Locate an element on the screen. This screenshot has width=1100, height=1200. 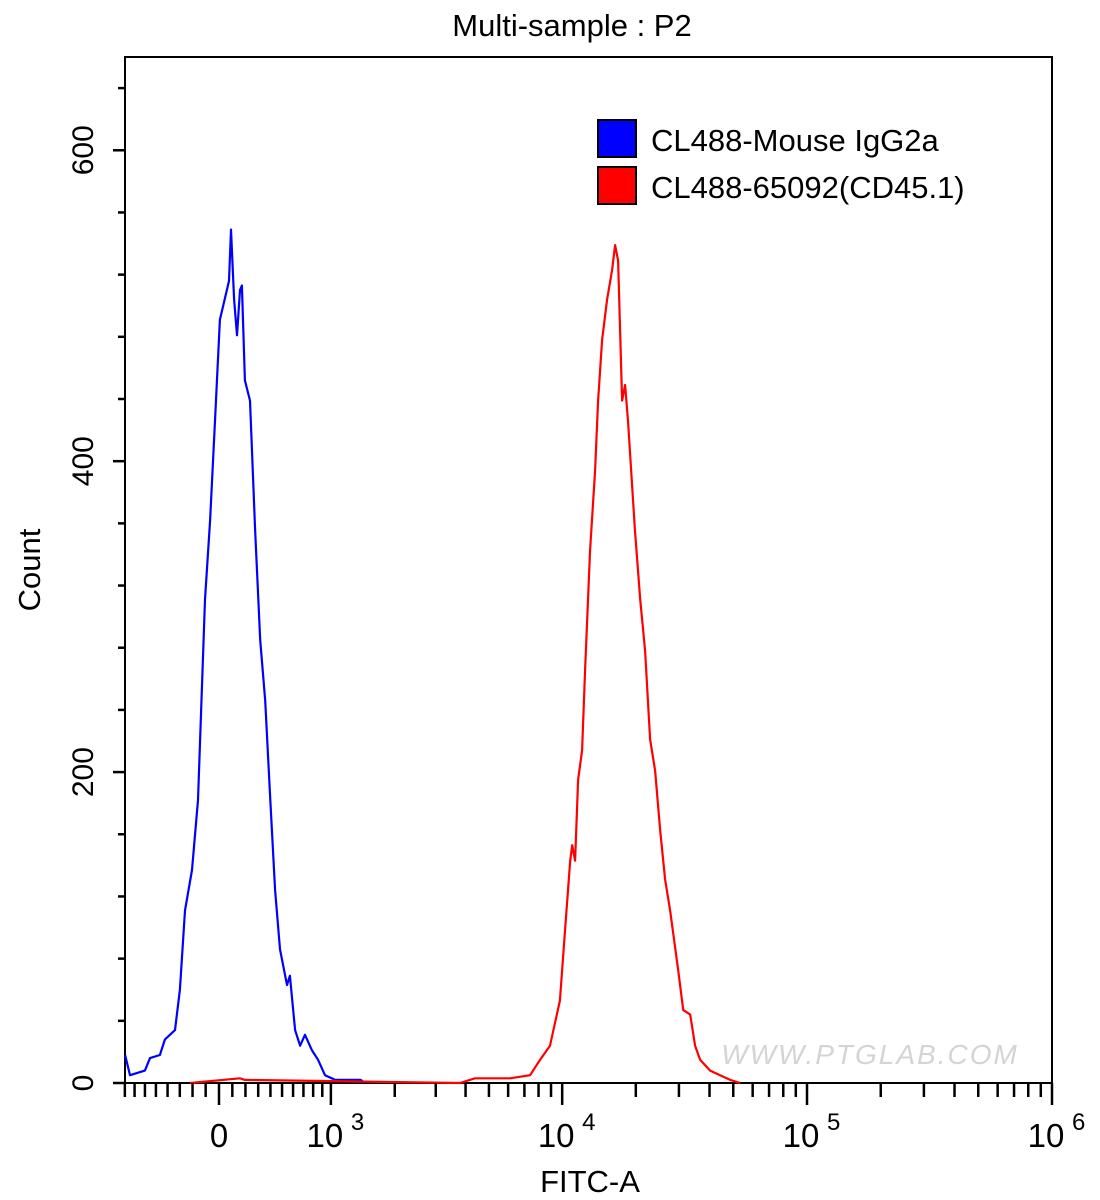
y-tick-label: 200 is located at coordinates (83, 772).